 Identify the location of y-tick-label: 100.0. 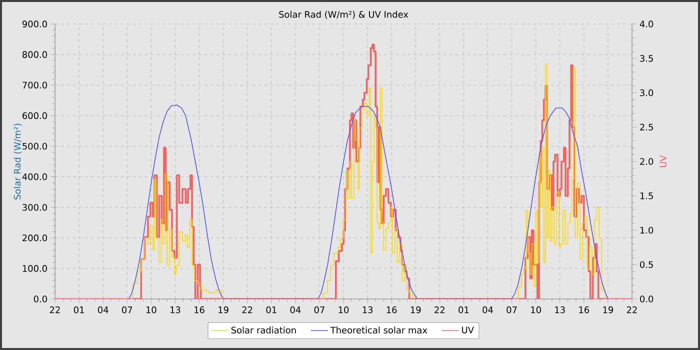
(34, 268).